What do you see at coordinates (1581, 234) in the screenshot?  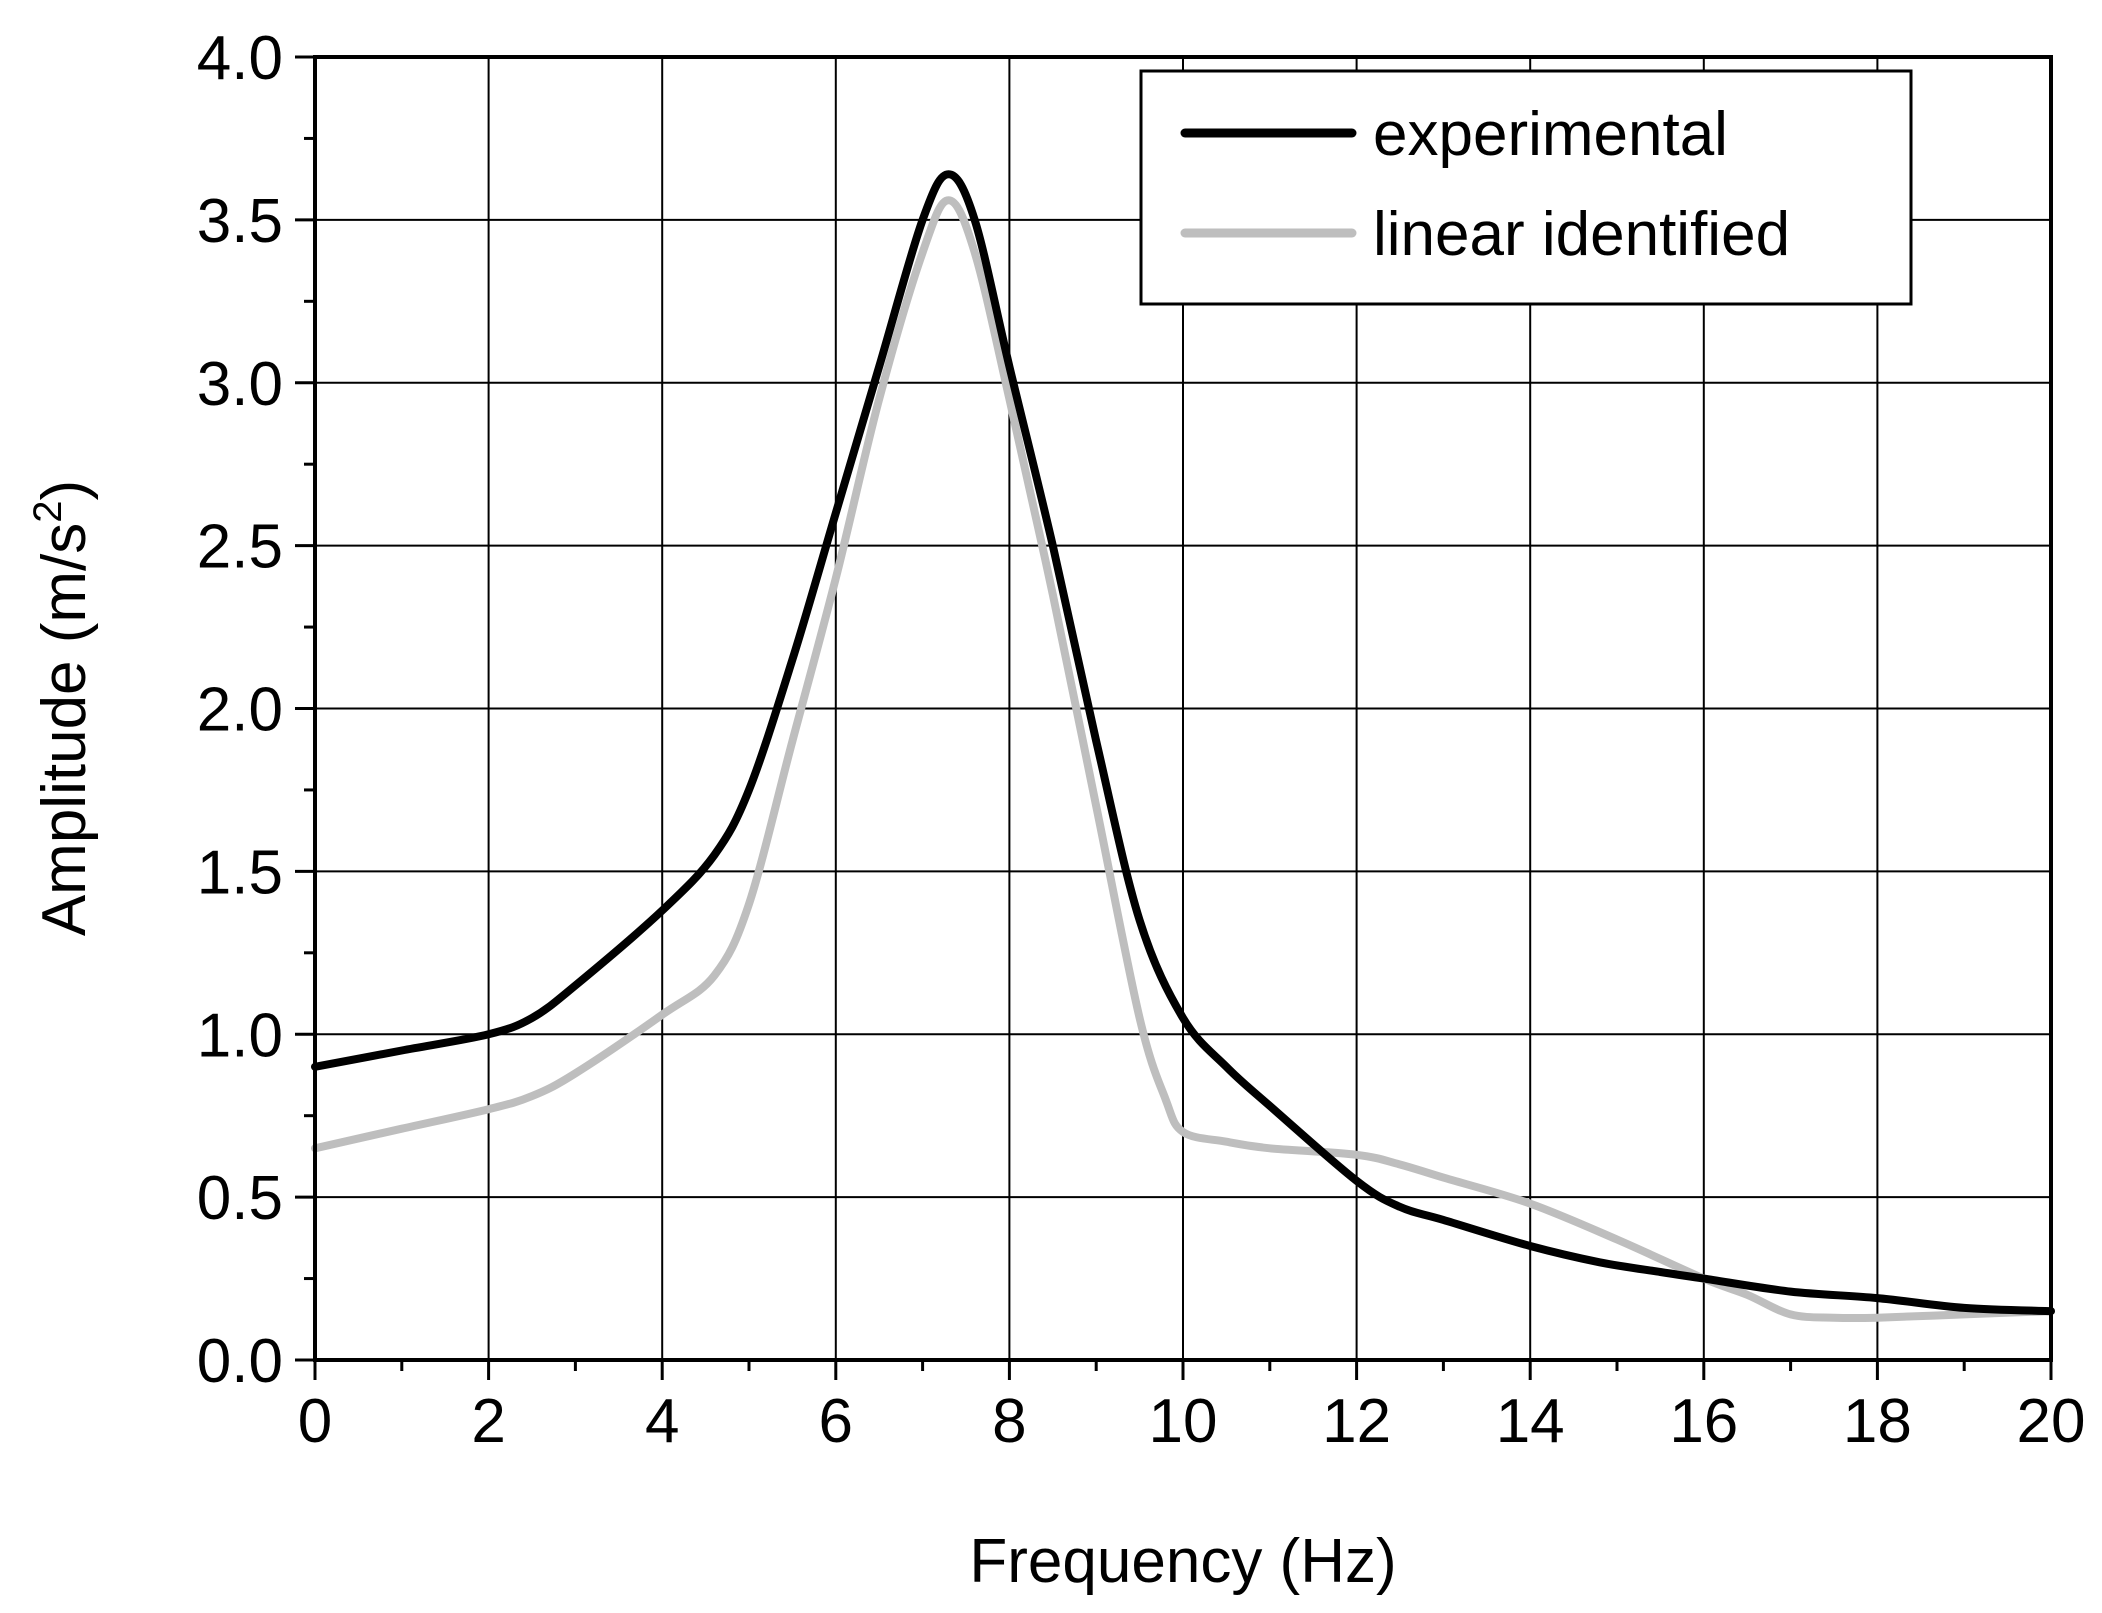 I see `legend-label-linear-identified: linear identified` at bounding box center [1581, 234].